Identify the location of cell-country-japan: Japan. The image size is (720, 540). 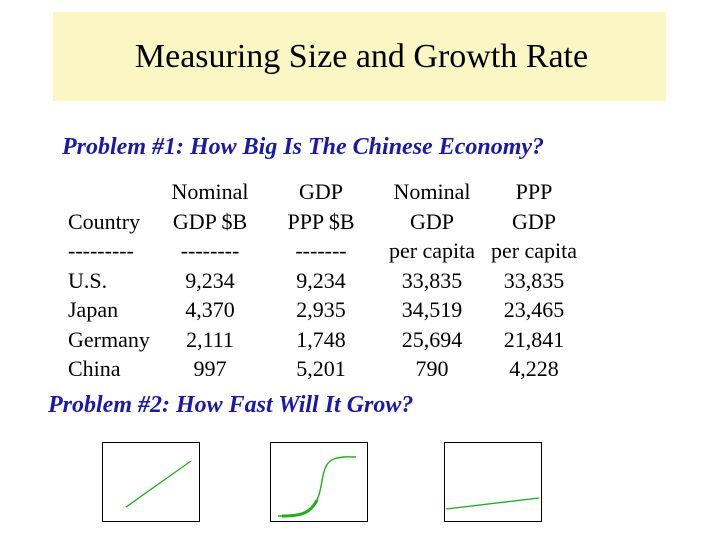
(93, 309).